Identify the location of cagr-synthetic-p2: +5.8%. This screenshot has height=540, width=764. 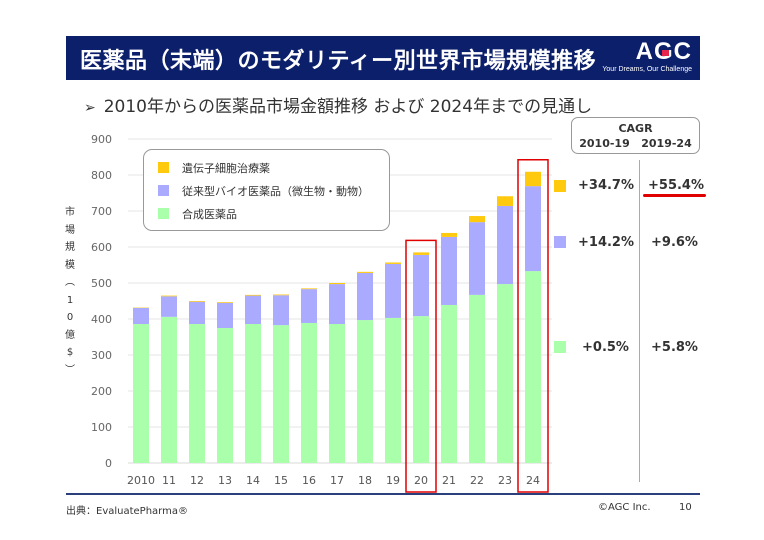
(674, 347).